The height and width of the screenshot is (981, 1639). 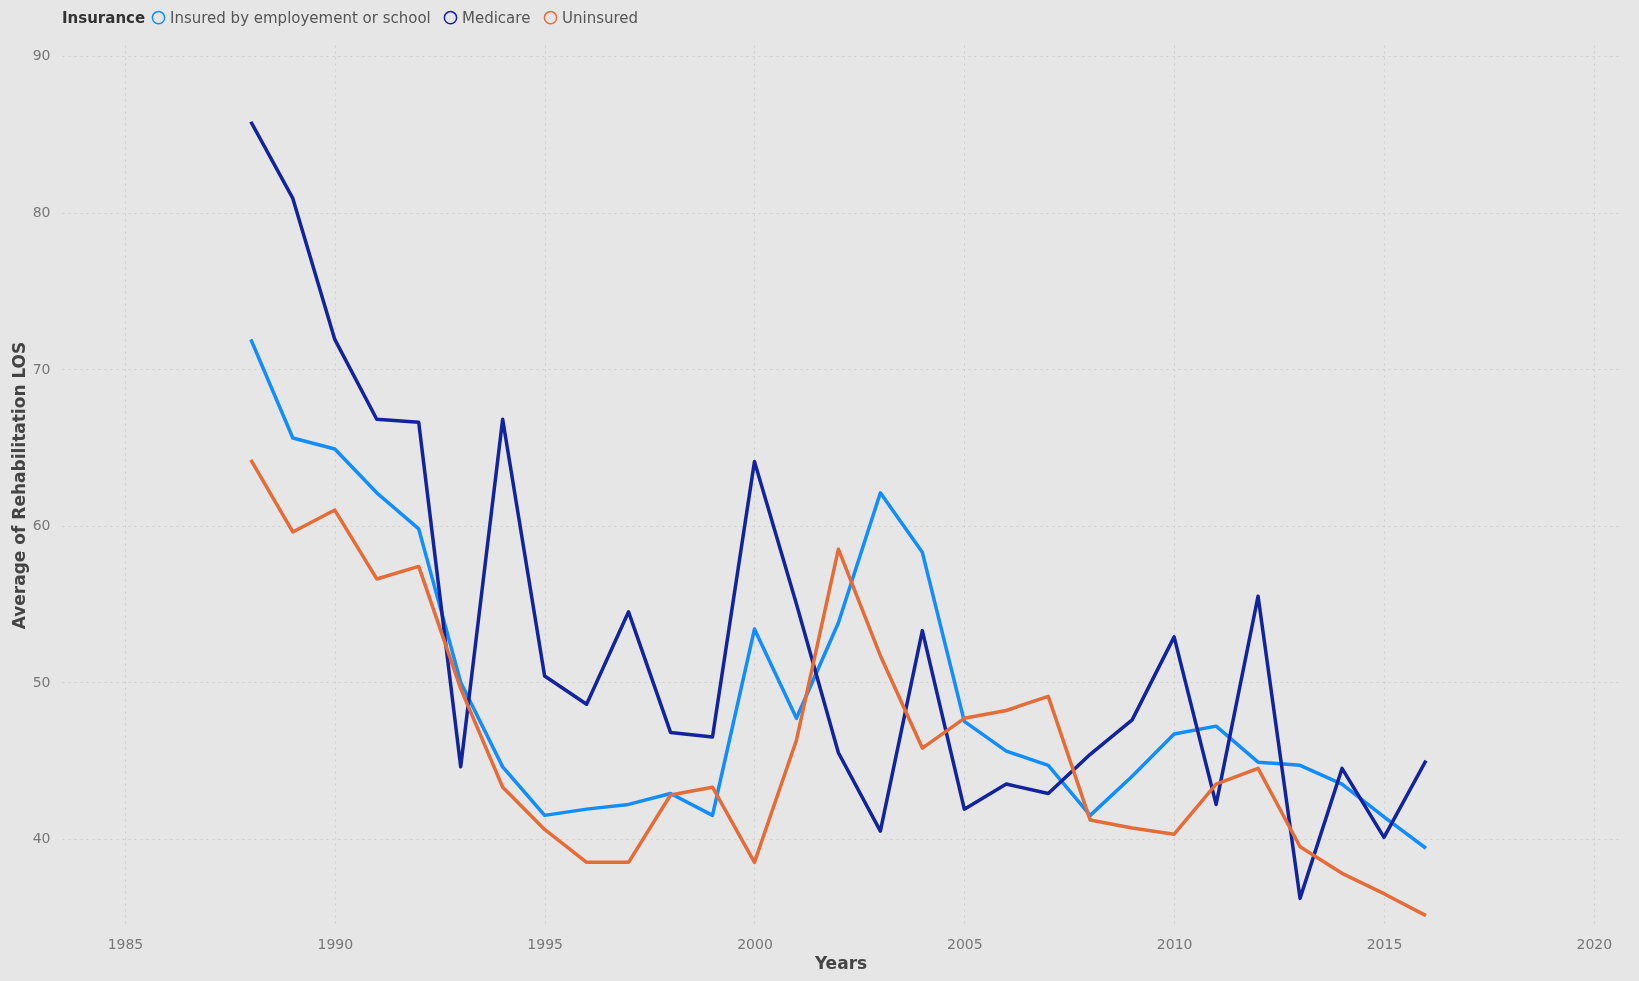 What do you see at coordinates (545, 943) in the screenshot?
I see `x-tick-label: 1995` at bounding box center [545, 943].